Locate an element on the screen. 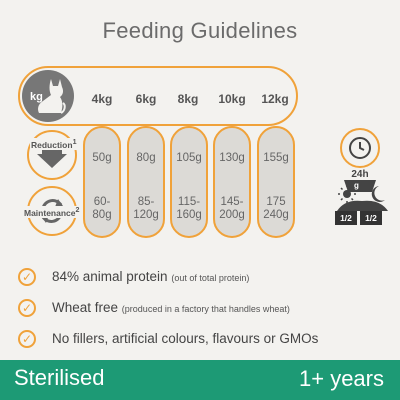  column-12kg is located at coordinates (276, 182).